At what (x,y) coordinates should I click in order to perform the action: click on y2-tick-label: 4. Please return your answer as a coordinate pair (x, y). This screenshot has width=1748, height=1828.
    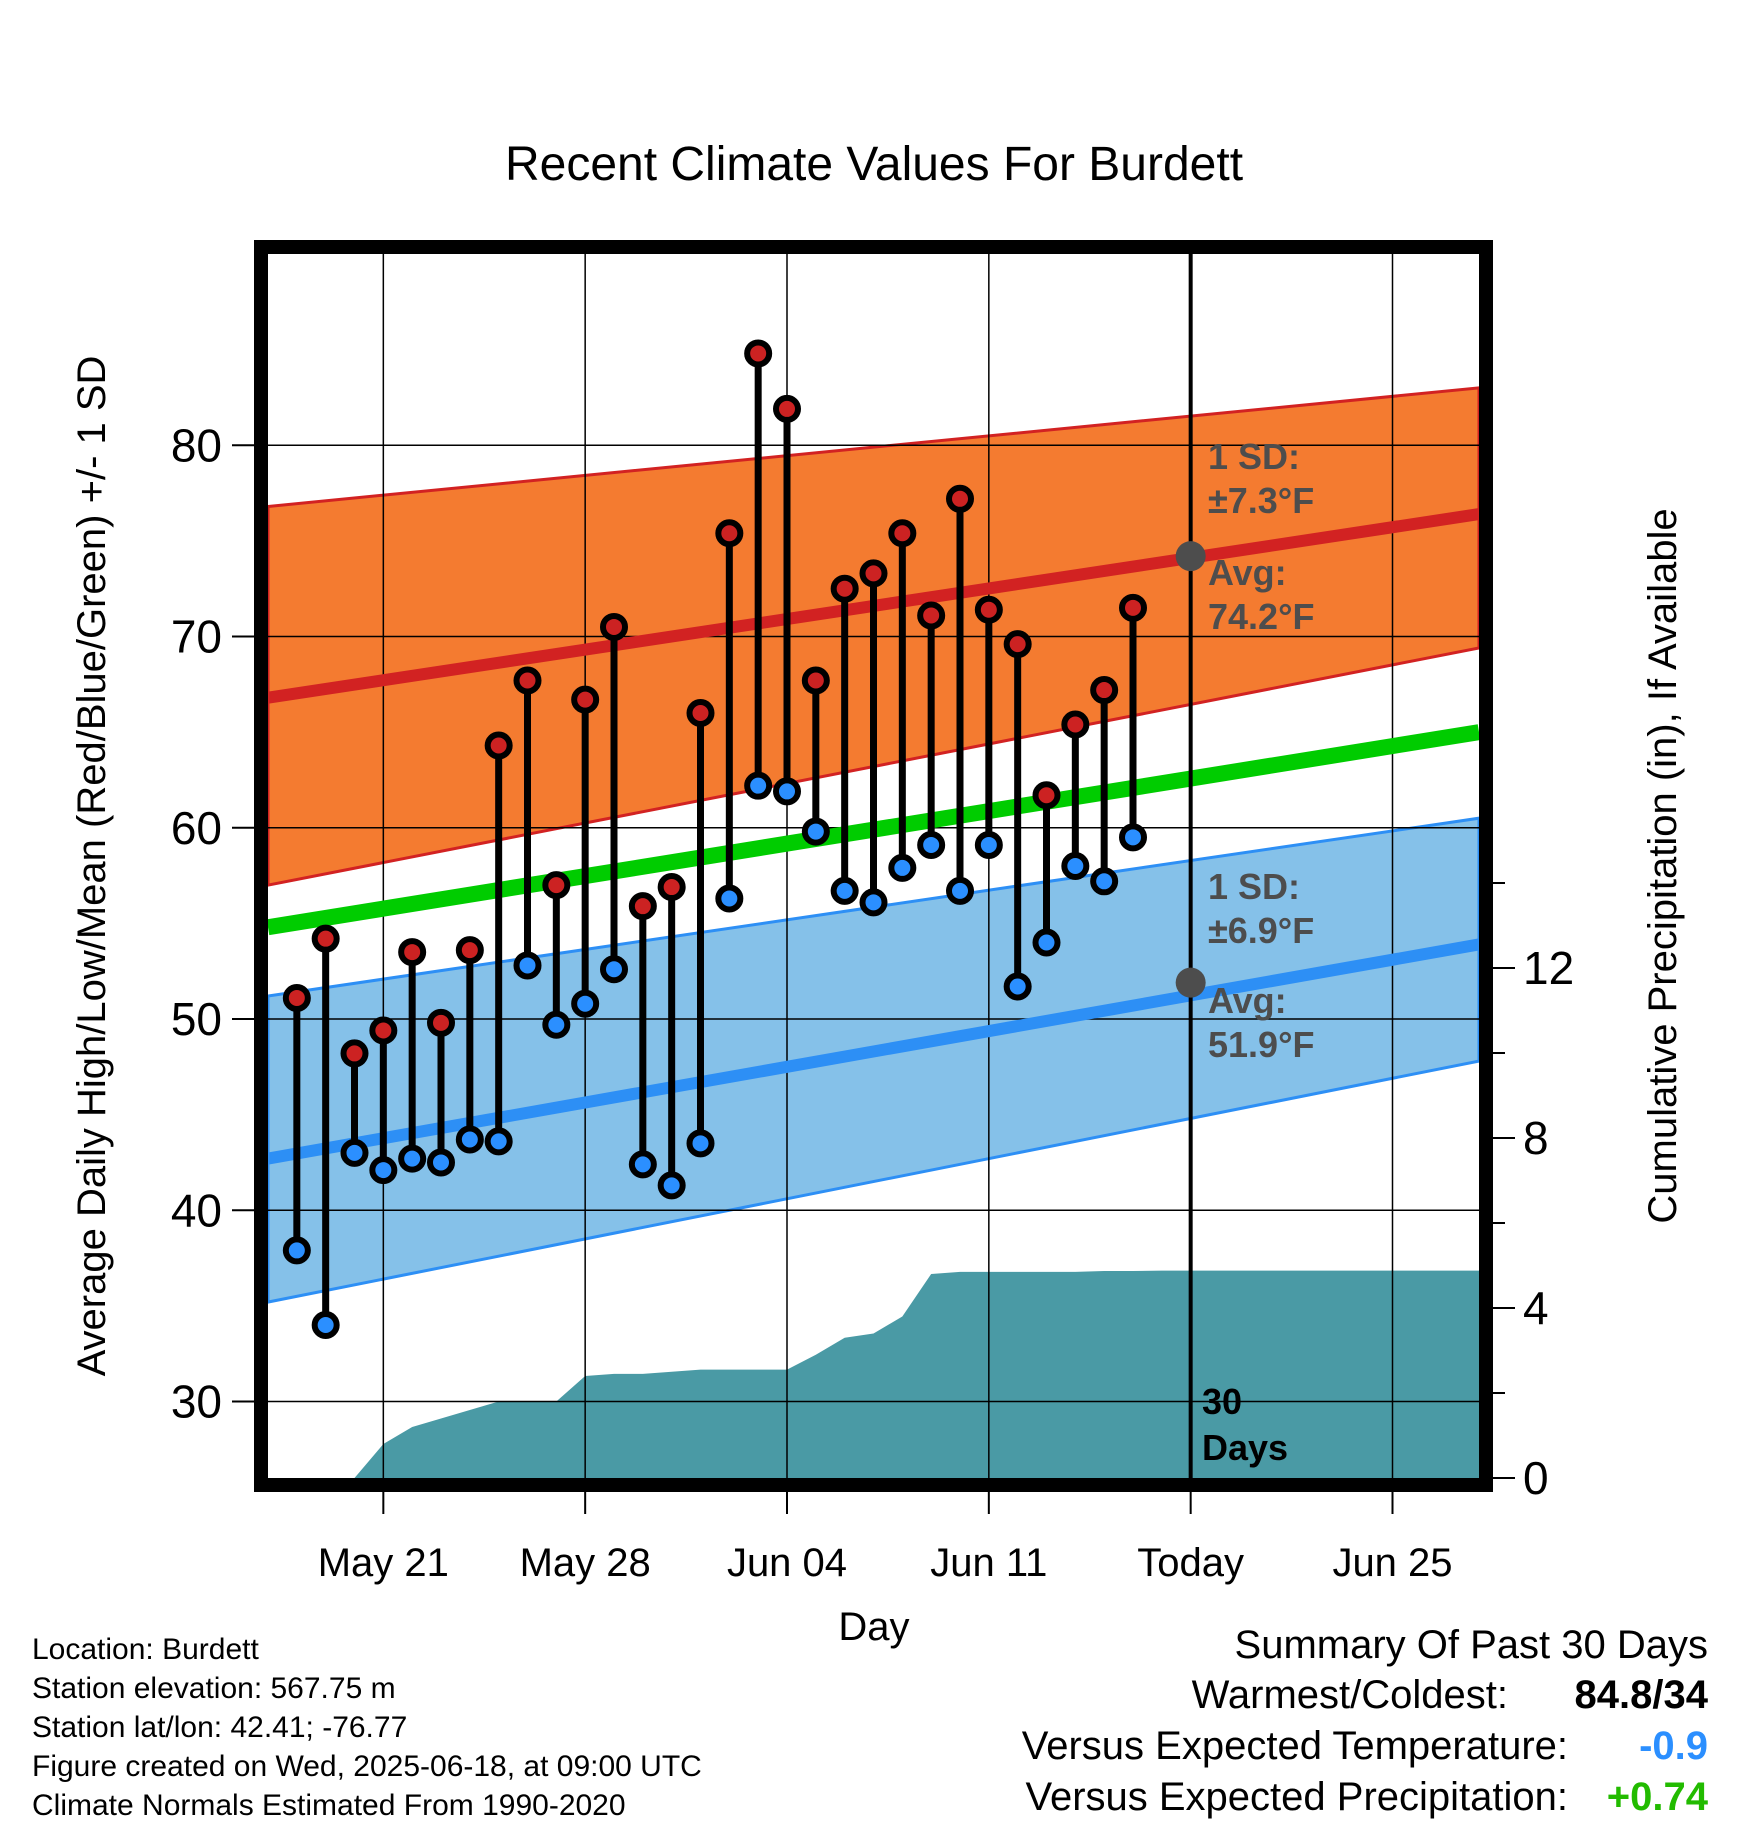
    Looking at the image, I should click on (1536, 1308).